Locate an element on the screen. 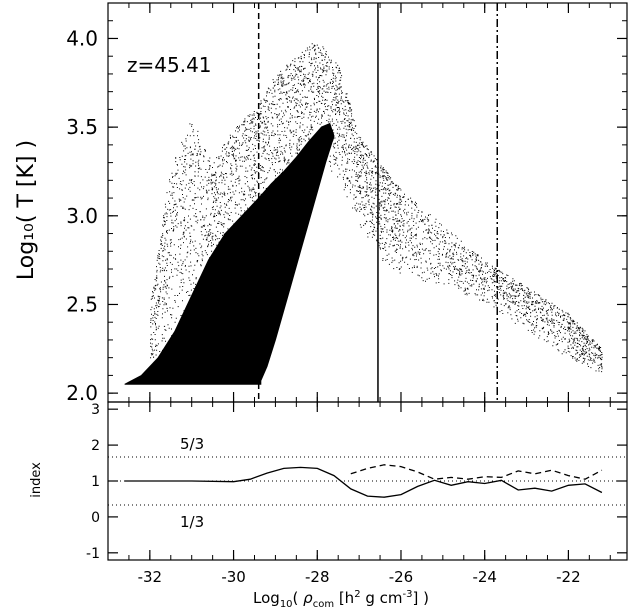 This screenshot has height=611, width=633. x-tick-label: -22 is located at coordinates (568, 577).